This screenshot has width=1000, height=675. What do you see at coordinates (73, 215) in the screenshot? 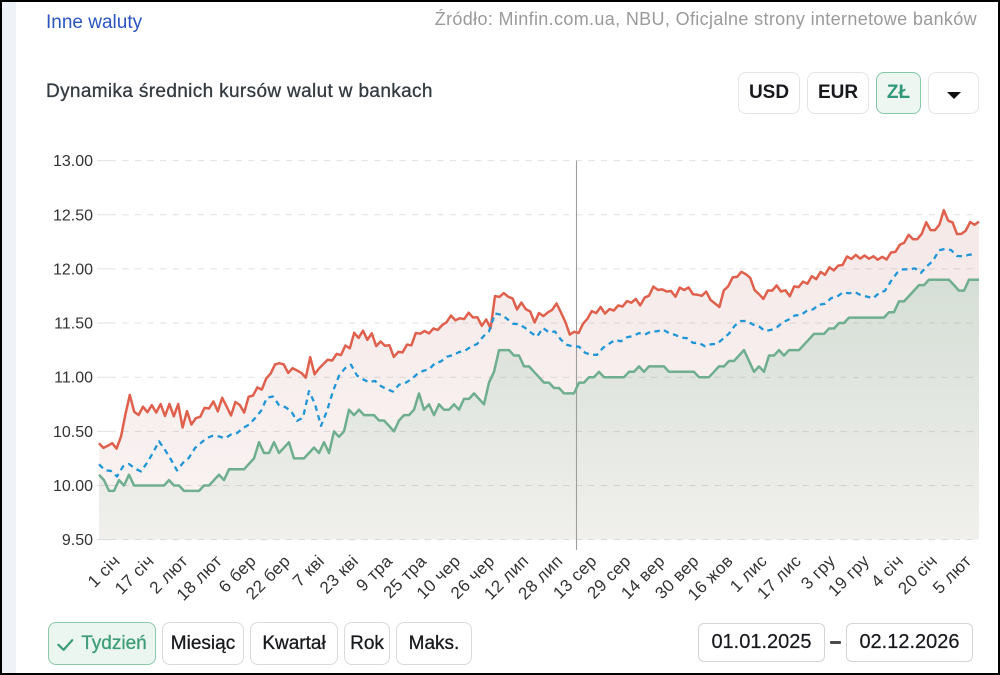
I see `svg-text: 12.50` at bounding box center [73, 215].